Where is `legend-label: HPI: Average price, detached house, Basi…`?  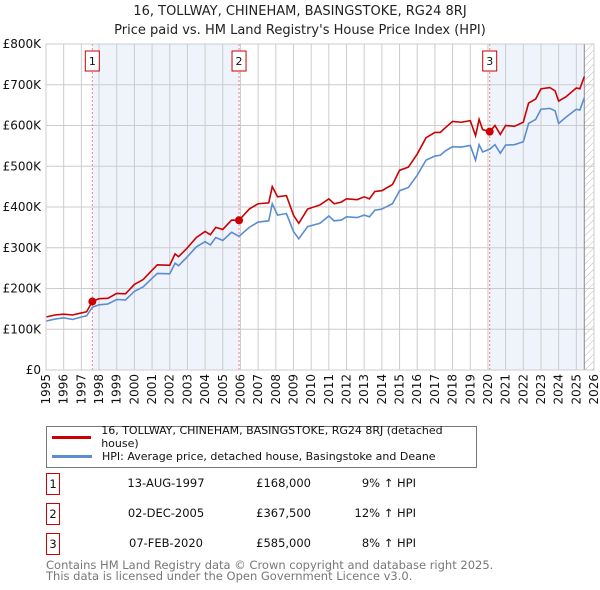 legend-label: HPI: Average price, detached house, Basi… is located at coordinates (269, 456).